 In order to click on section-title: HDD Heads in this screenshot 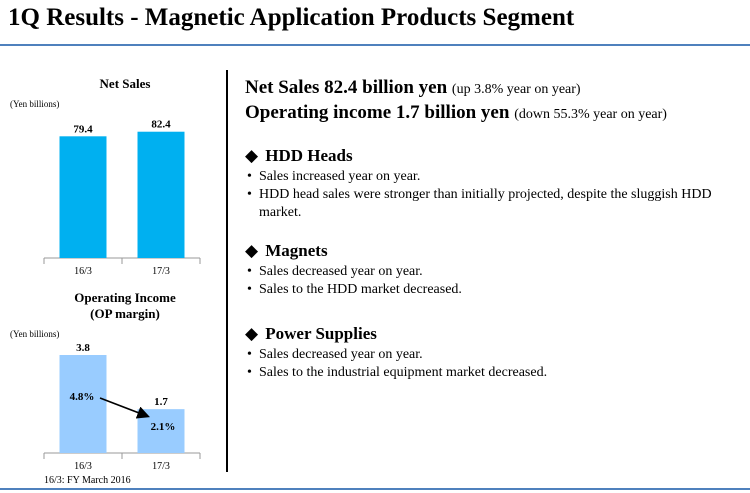, I will do `click(309, 155)`.